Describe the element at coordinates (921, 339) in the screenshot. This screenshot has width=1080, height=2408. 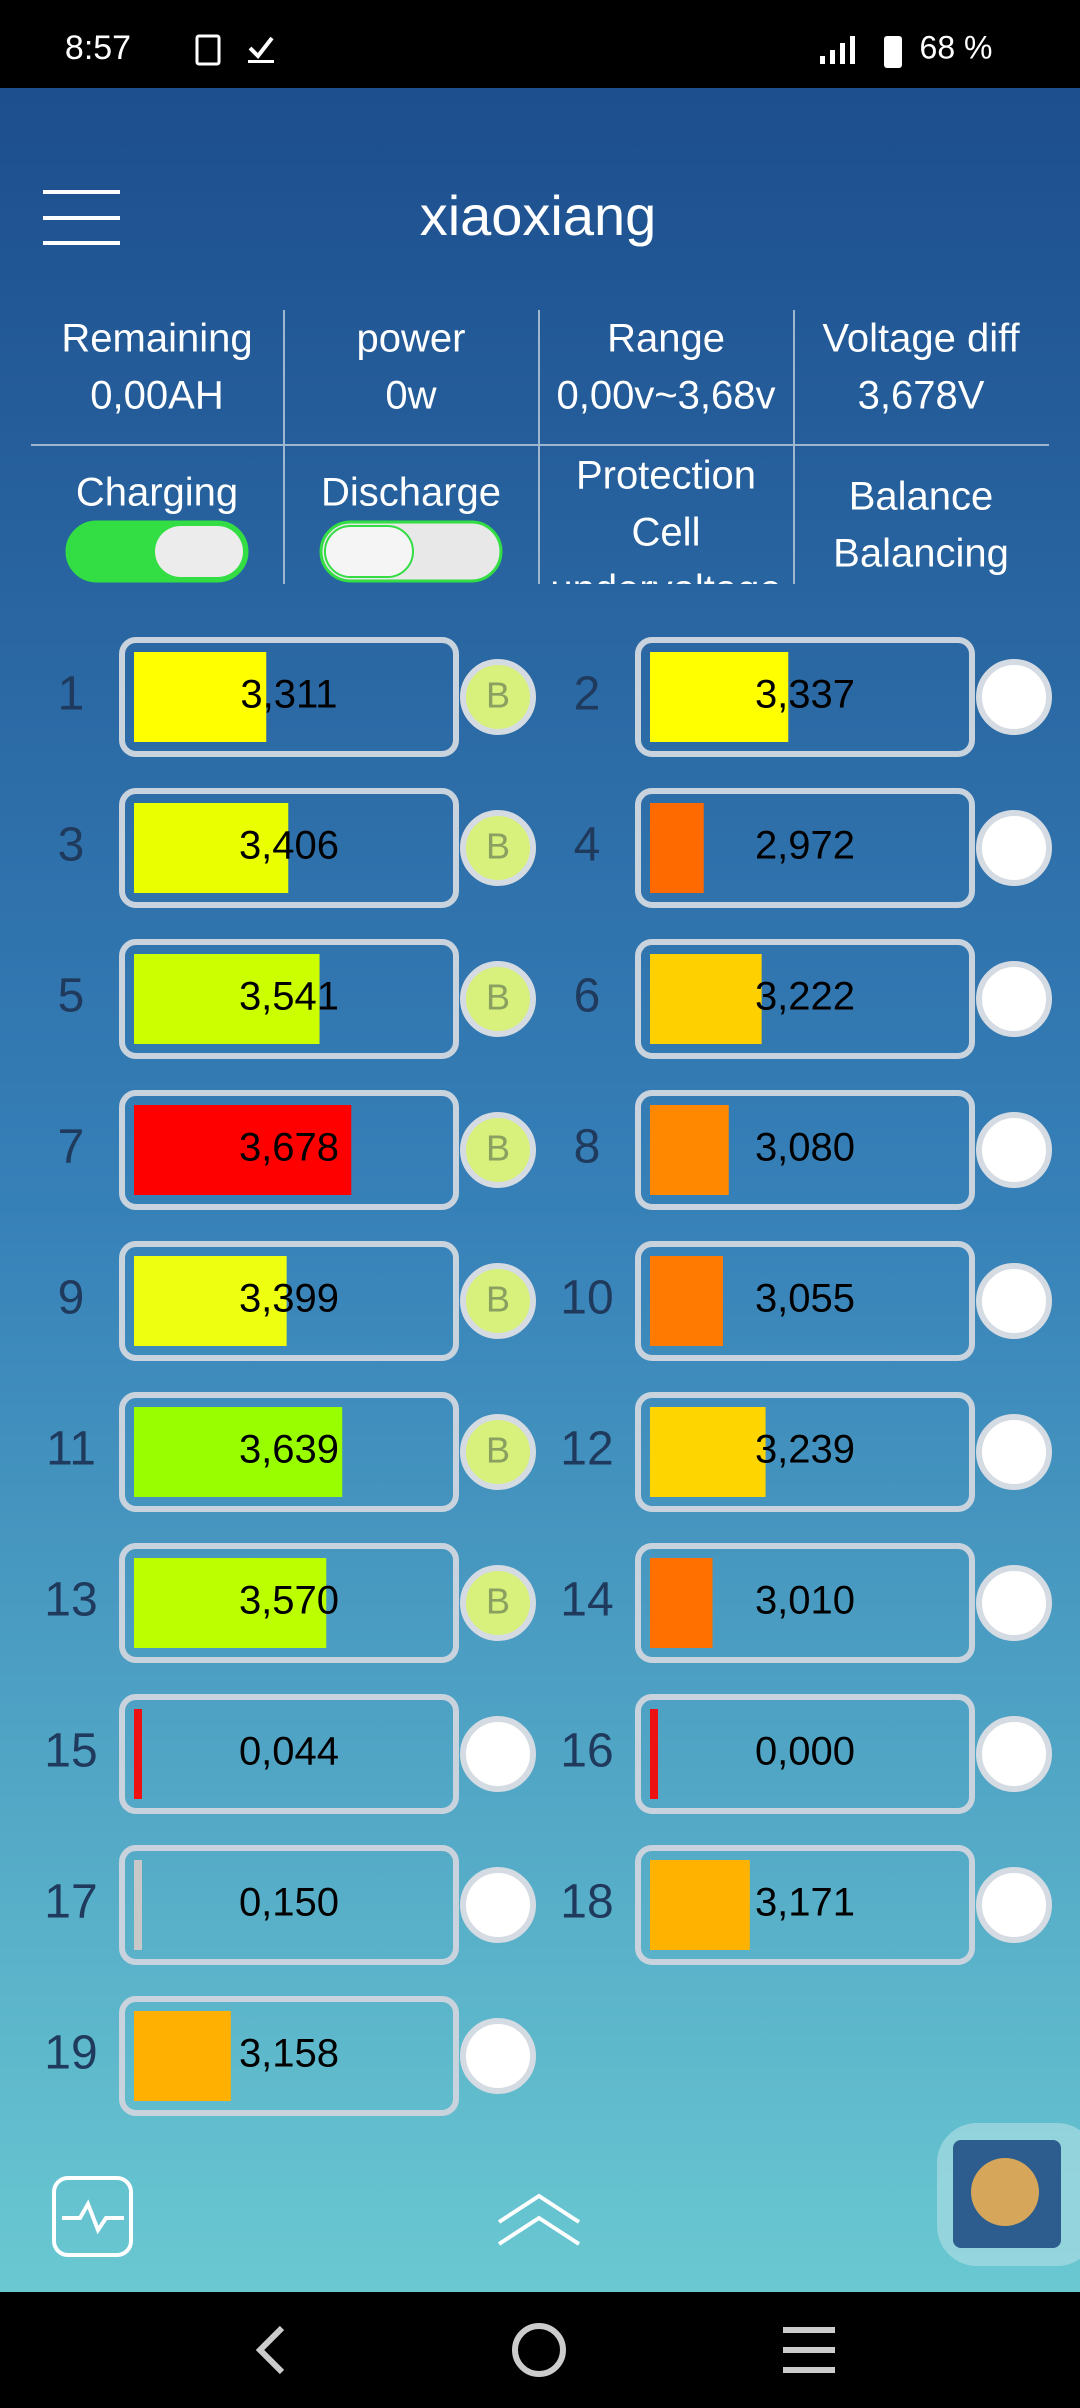
I see `summary-label: Voltage diff` at that location.